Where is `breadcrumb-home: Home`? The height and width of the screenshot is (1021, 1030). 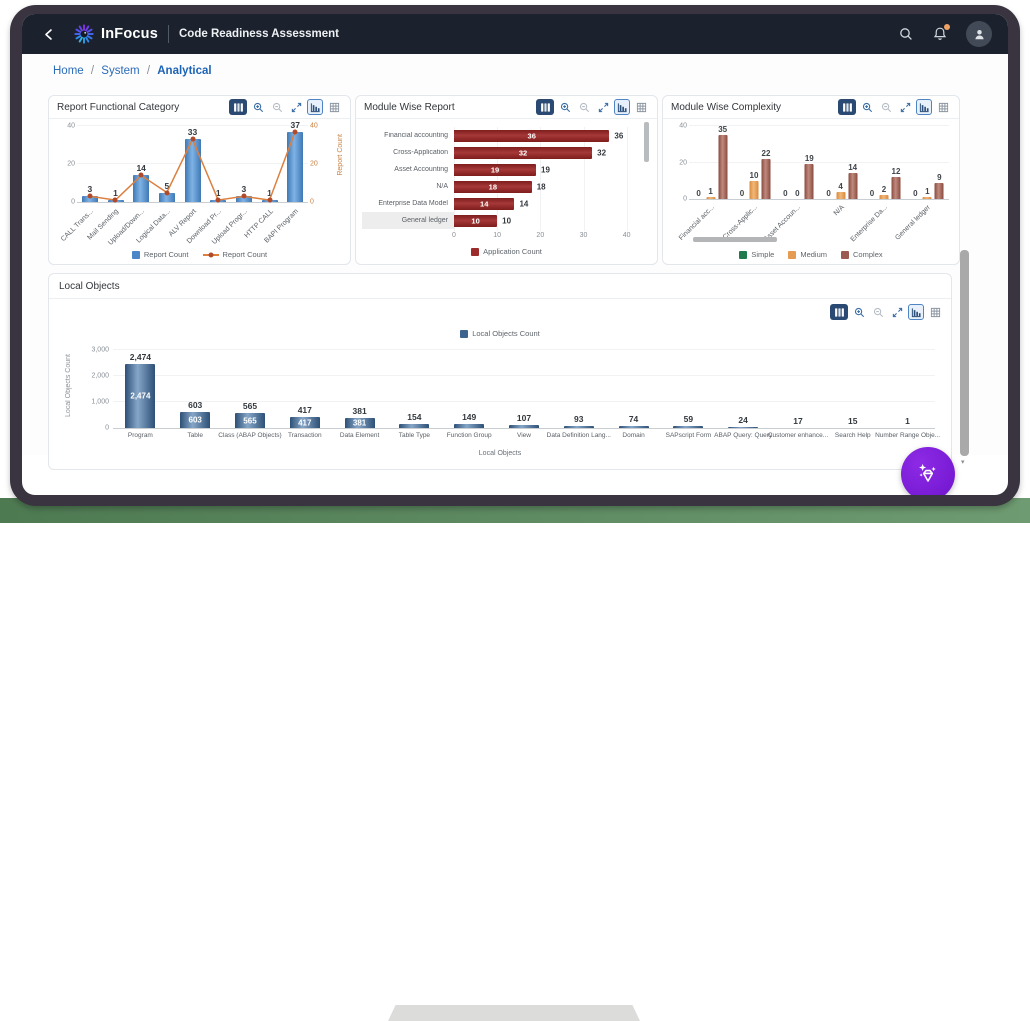
breadcrumb-home: Home is located at coordinates (68, 71).